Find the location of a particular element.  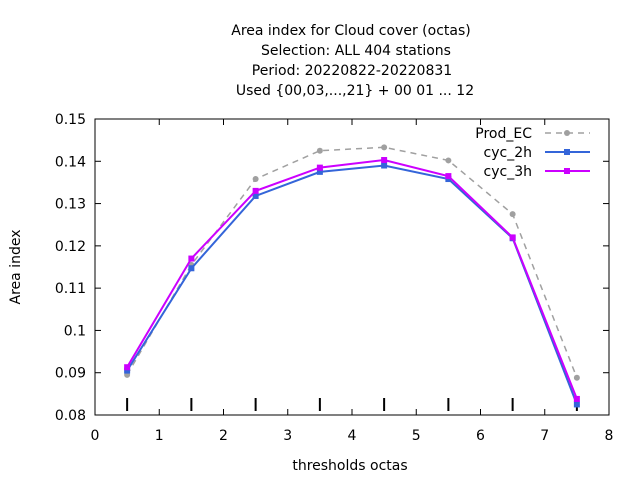

x-axis-label: thresholds octas is located at coordinates (349, 466).